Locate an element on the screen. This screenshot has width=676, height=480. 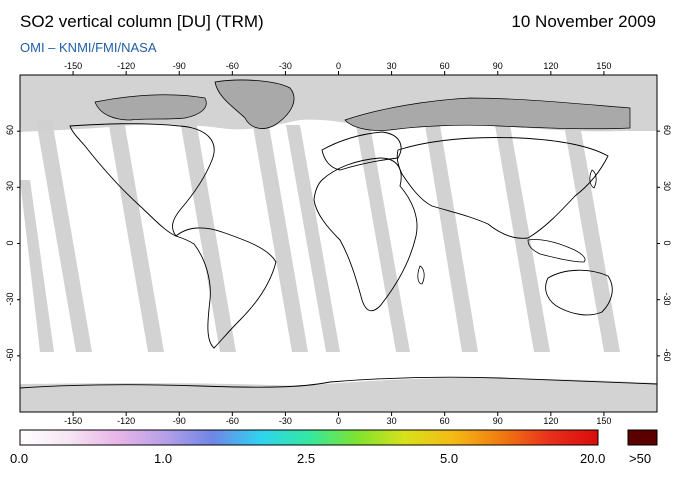
colorbar-label-1: 1.0 is located at coordinates (163, 458).